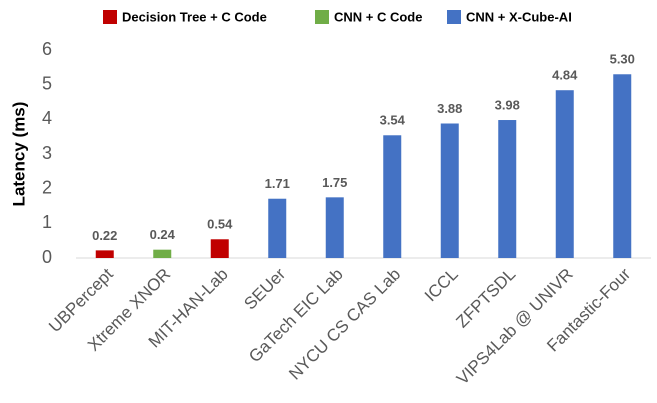 The width and height of the screenshot is (657, 403). I want to click on value-label: 1.71, so click(277, 183).